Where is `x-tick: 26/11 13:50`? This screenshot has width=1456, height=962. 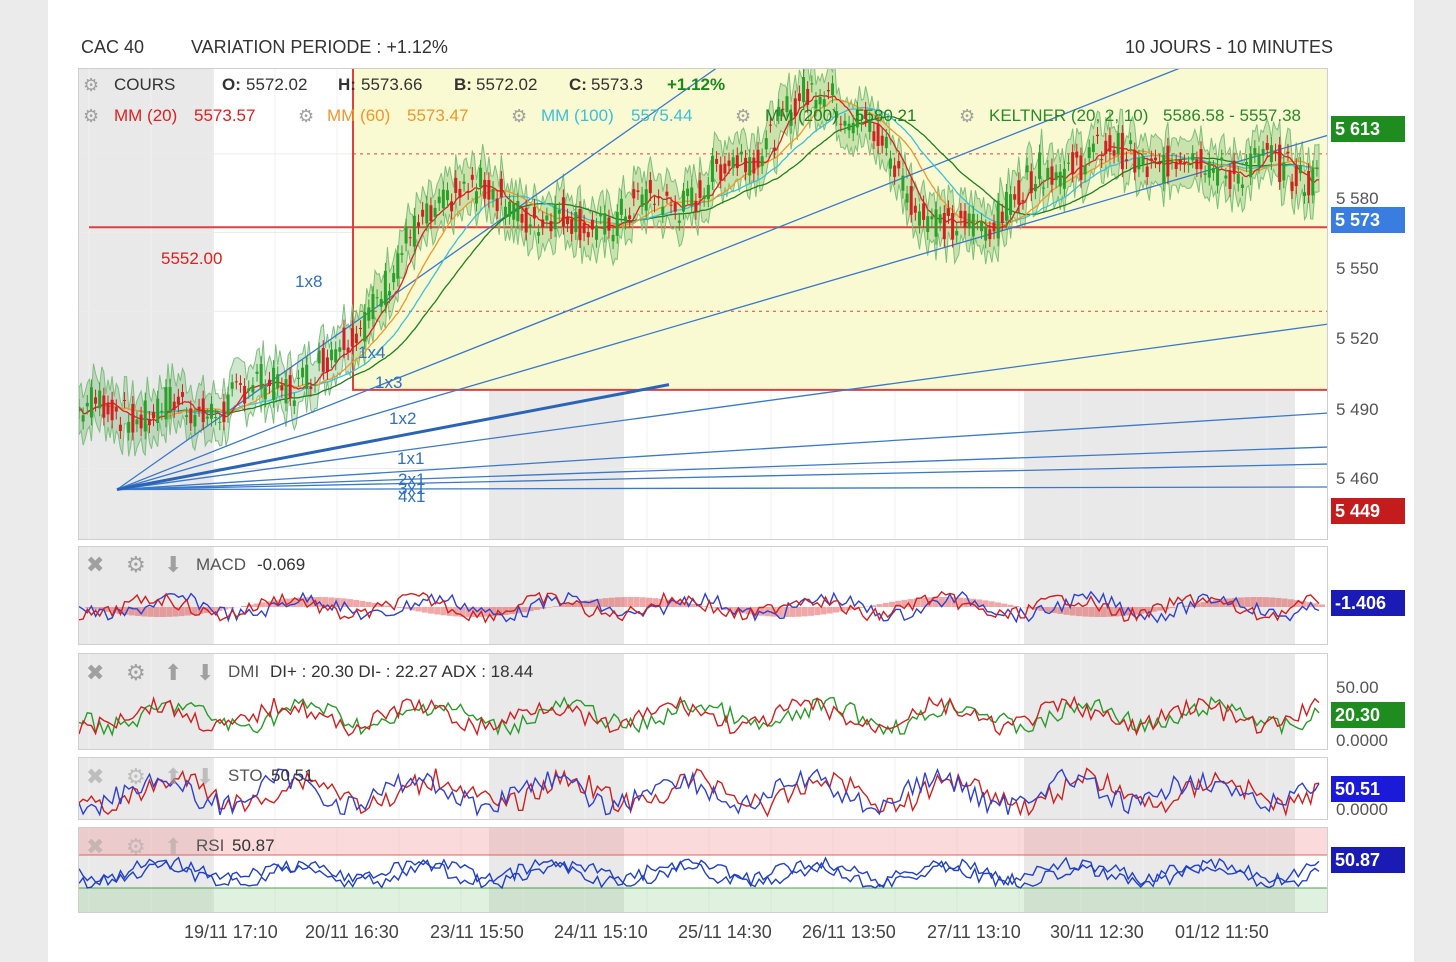
x-tick: 26/11 13:50 is located at coordinates (849, 932).